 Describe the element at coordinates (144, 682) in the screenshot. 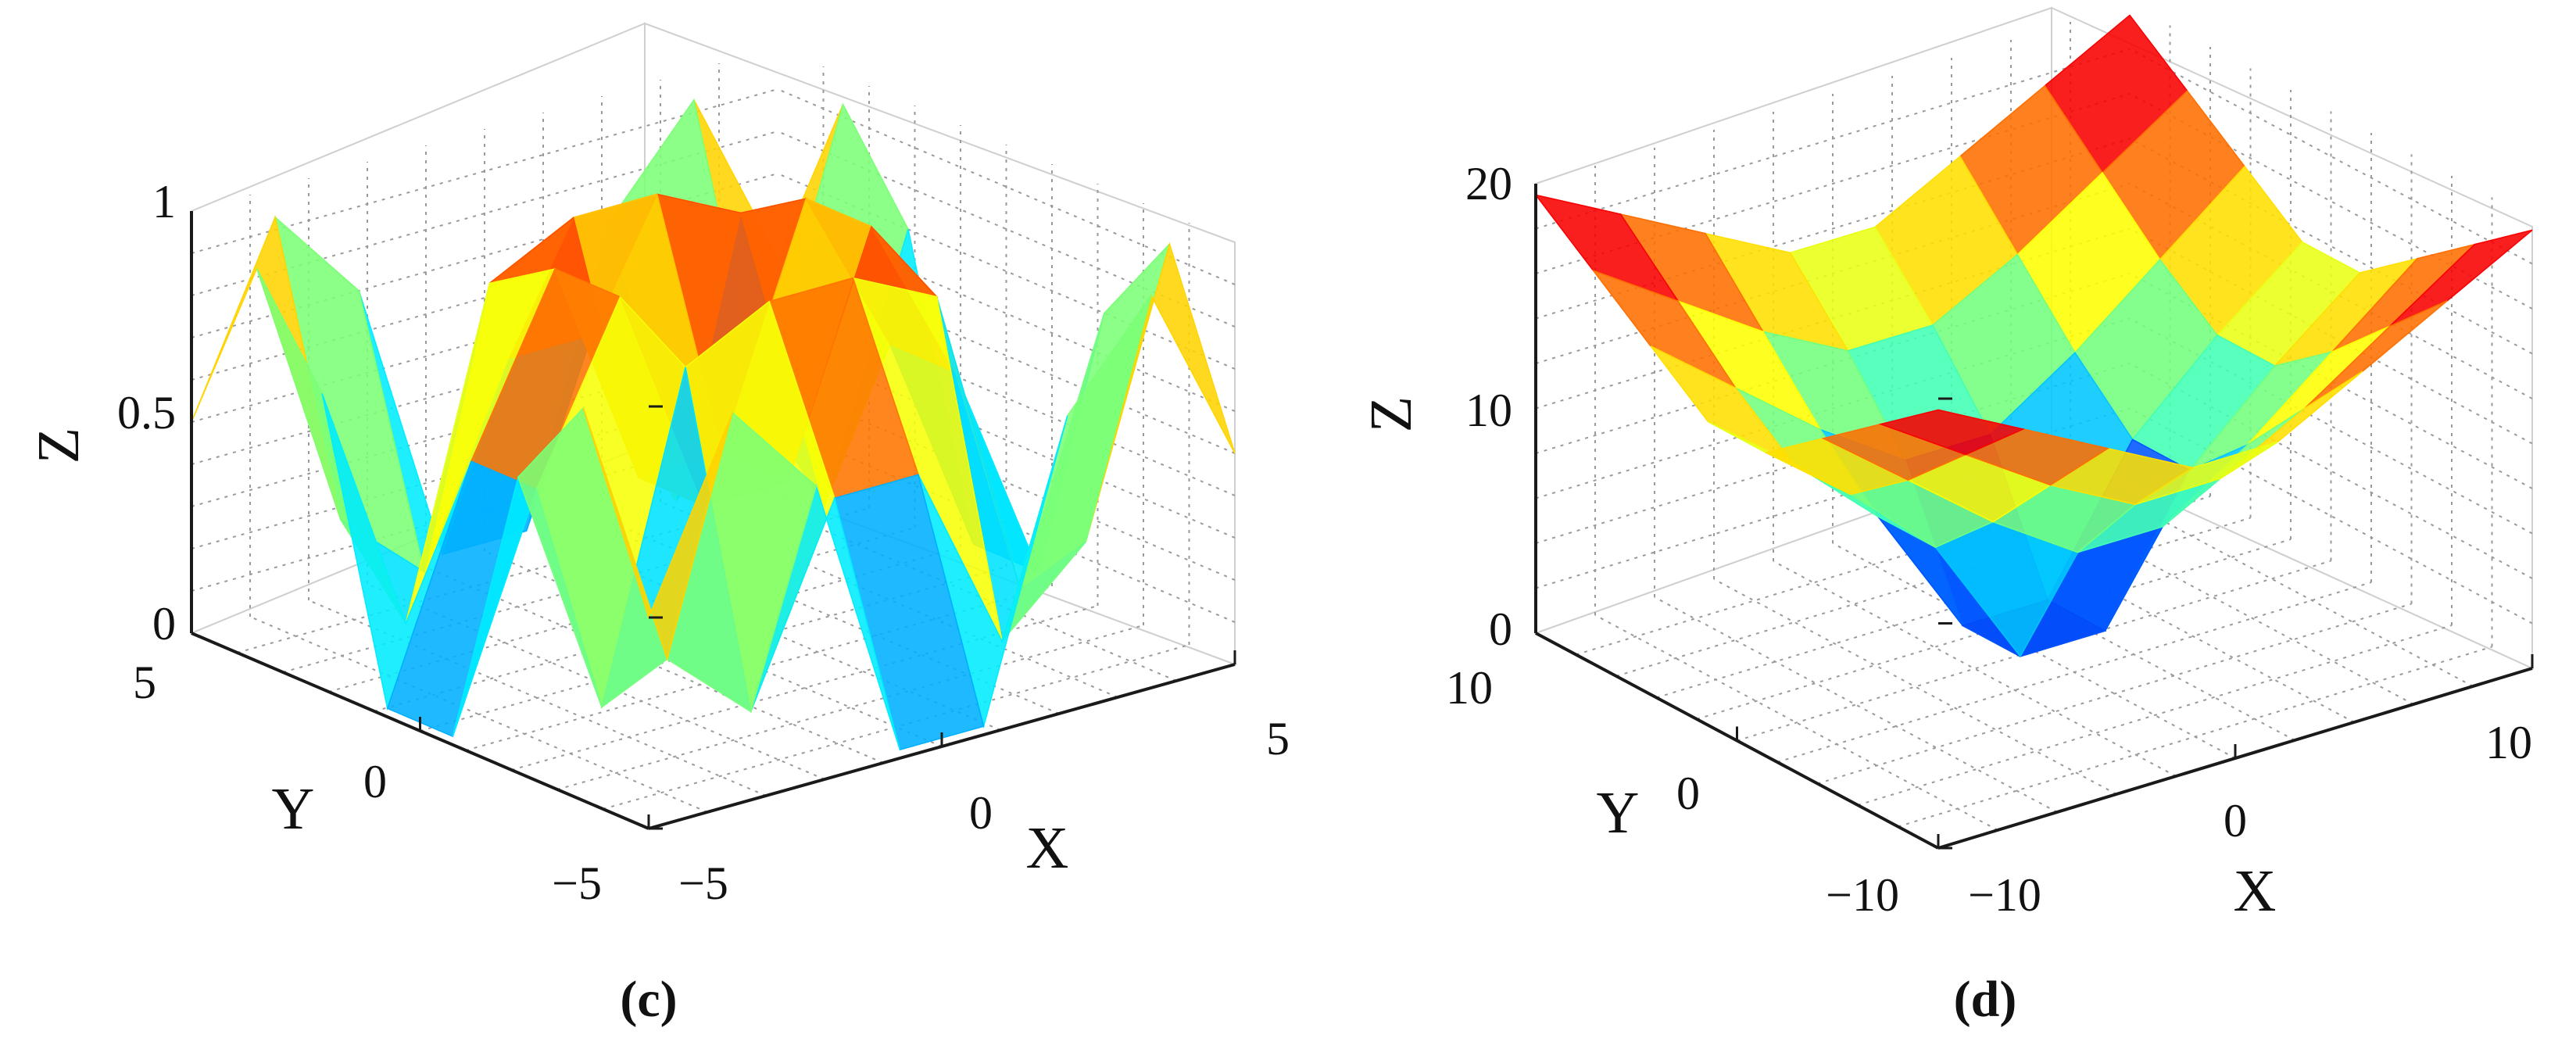

I see `chart-c-y-tick-label: 5` at that location.